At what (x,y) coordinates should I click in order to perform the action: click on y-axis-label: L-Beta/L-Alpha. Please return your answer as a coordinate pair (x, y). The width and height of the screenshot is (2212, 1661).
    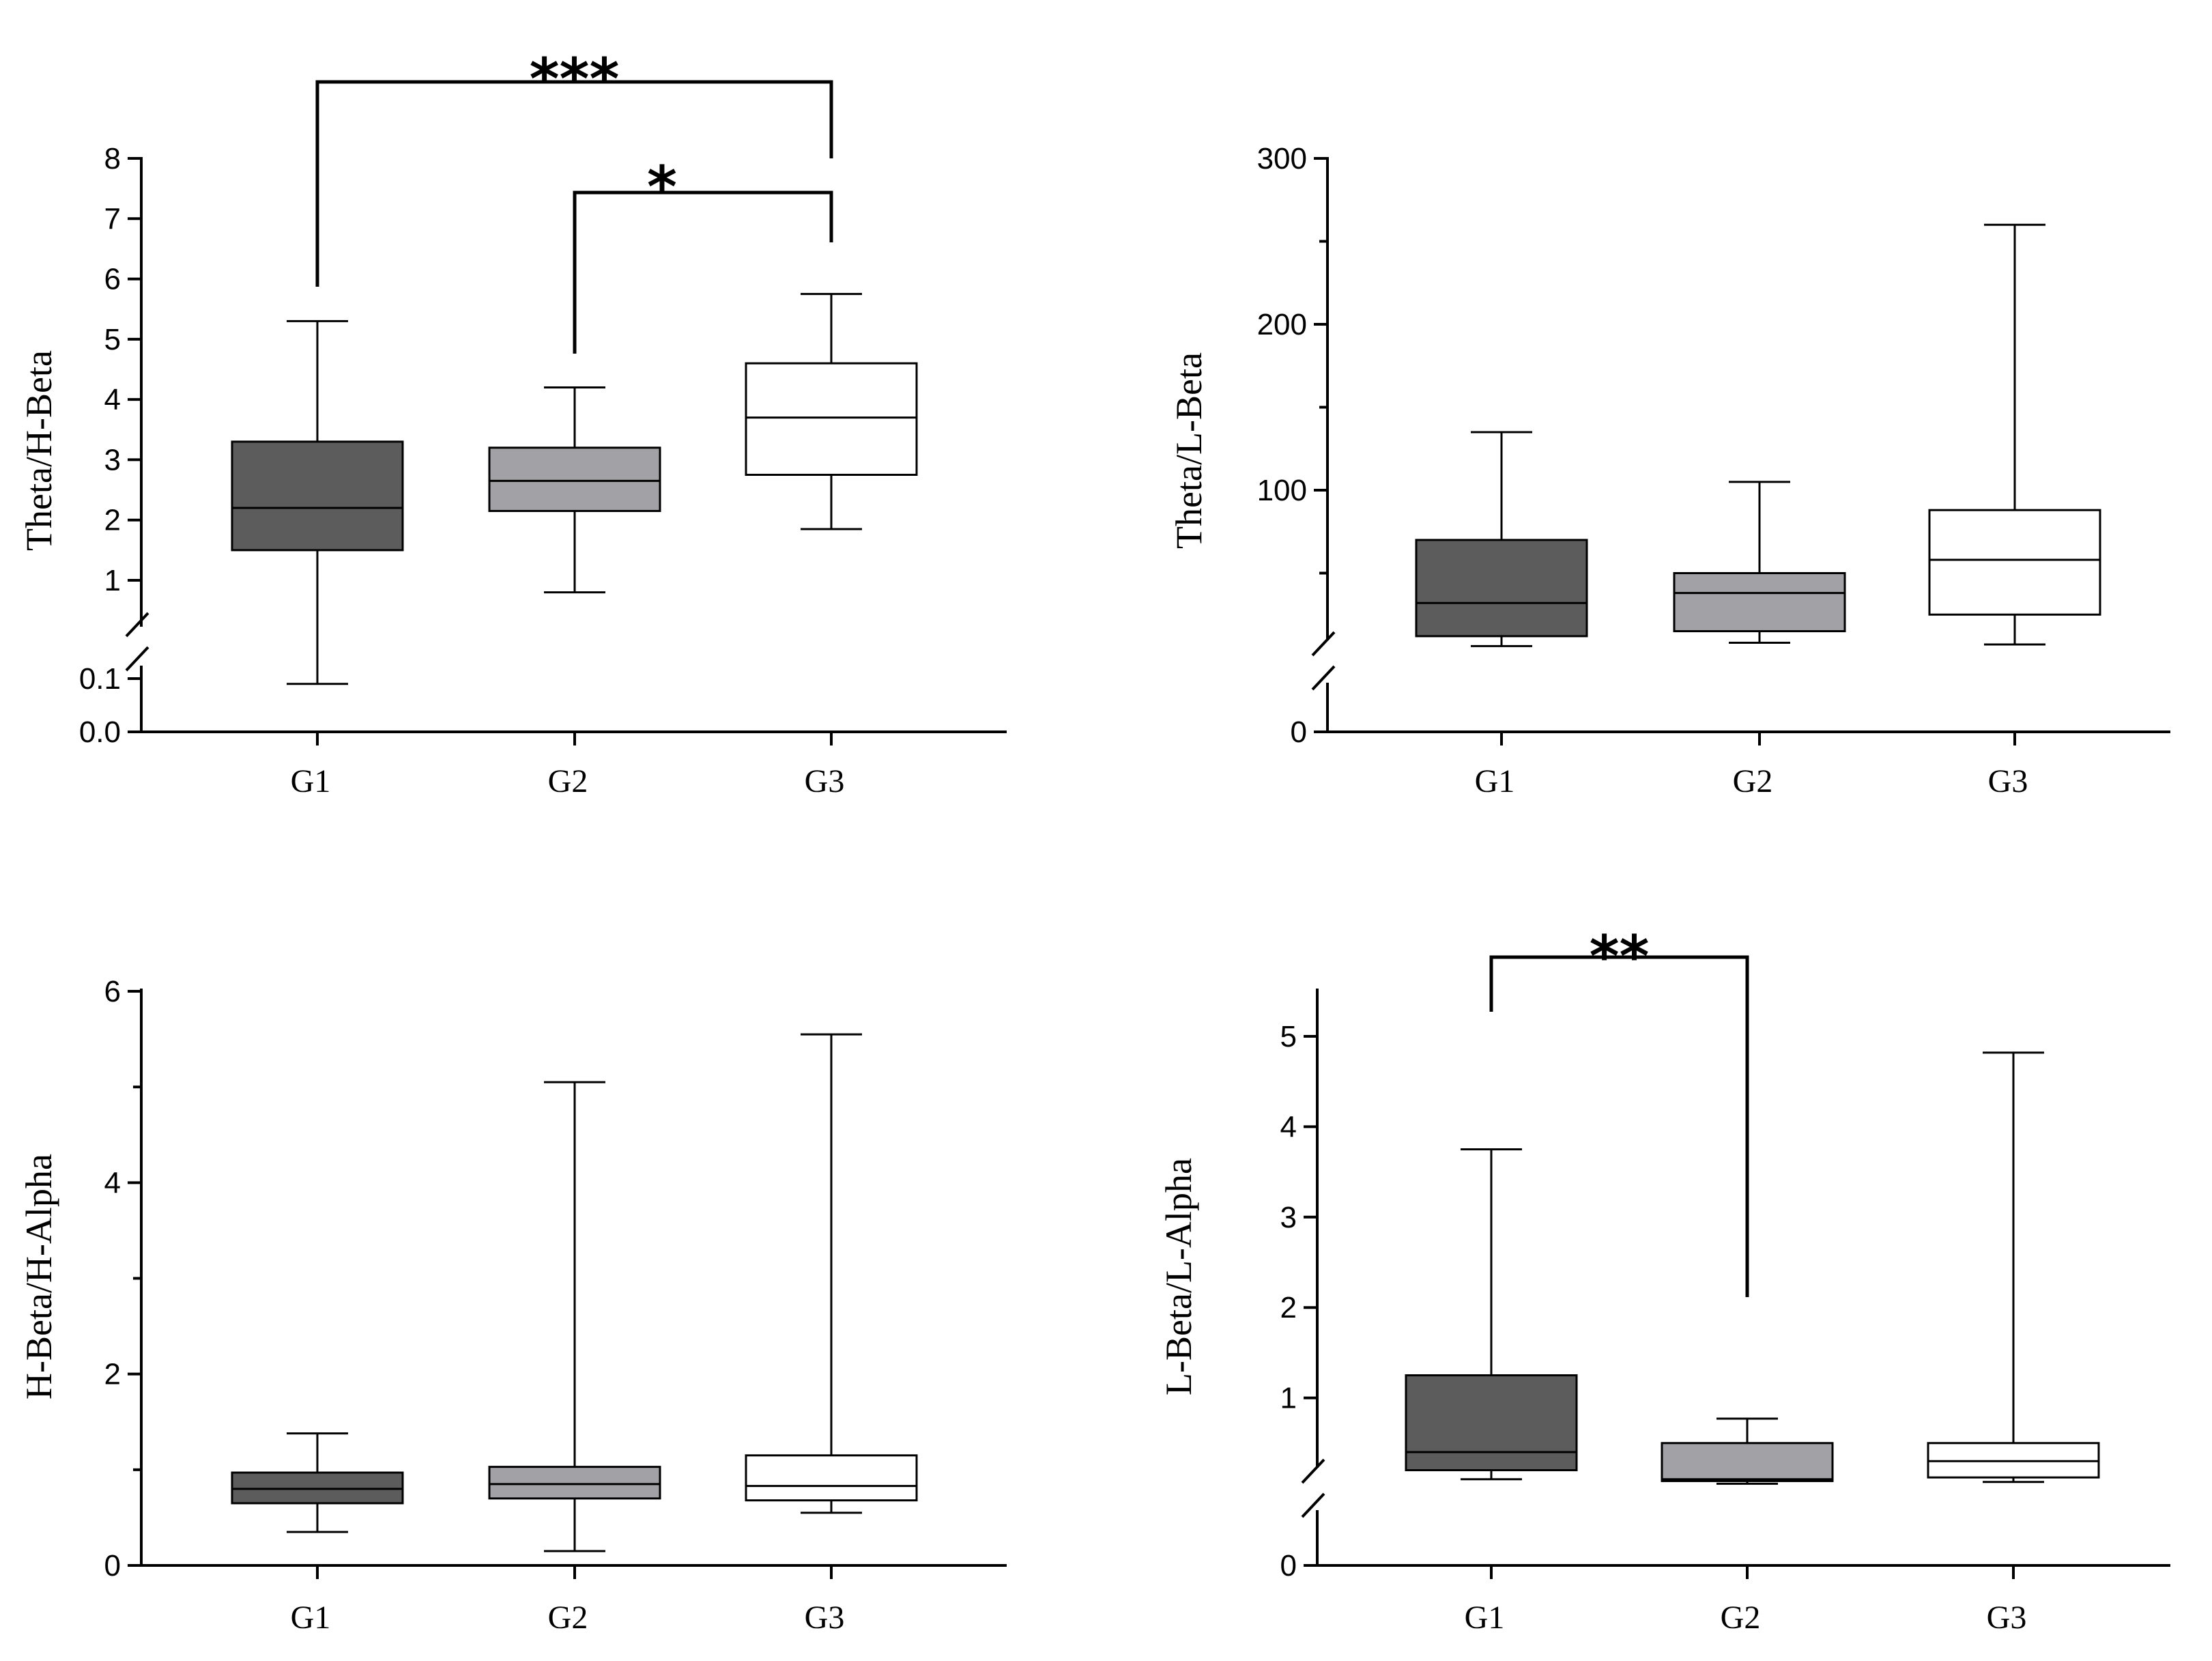
    Looking at the image, I should click on (1178, 1276).